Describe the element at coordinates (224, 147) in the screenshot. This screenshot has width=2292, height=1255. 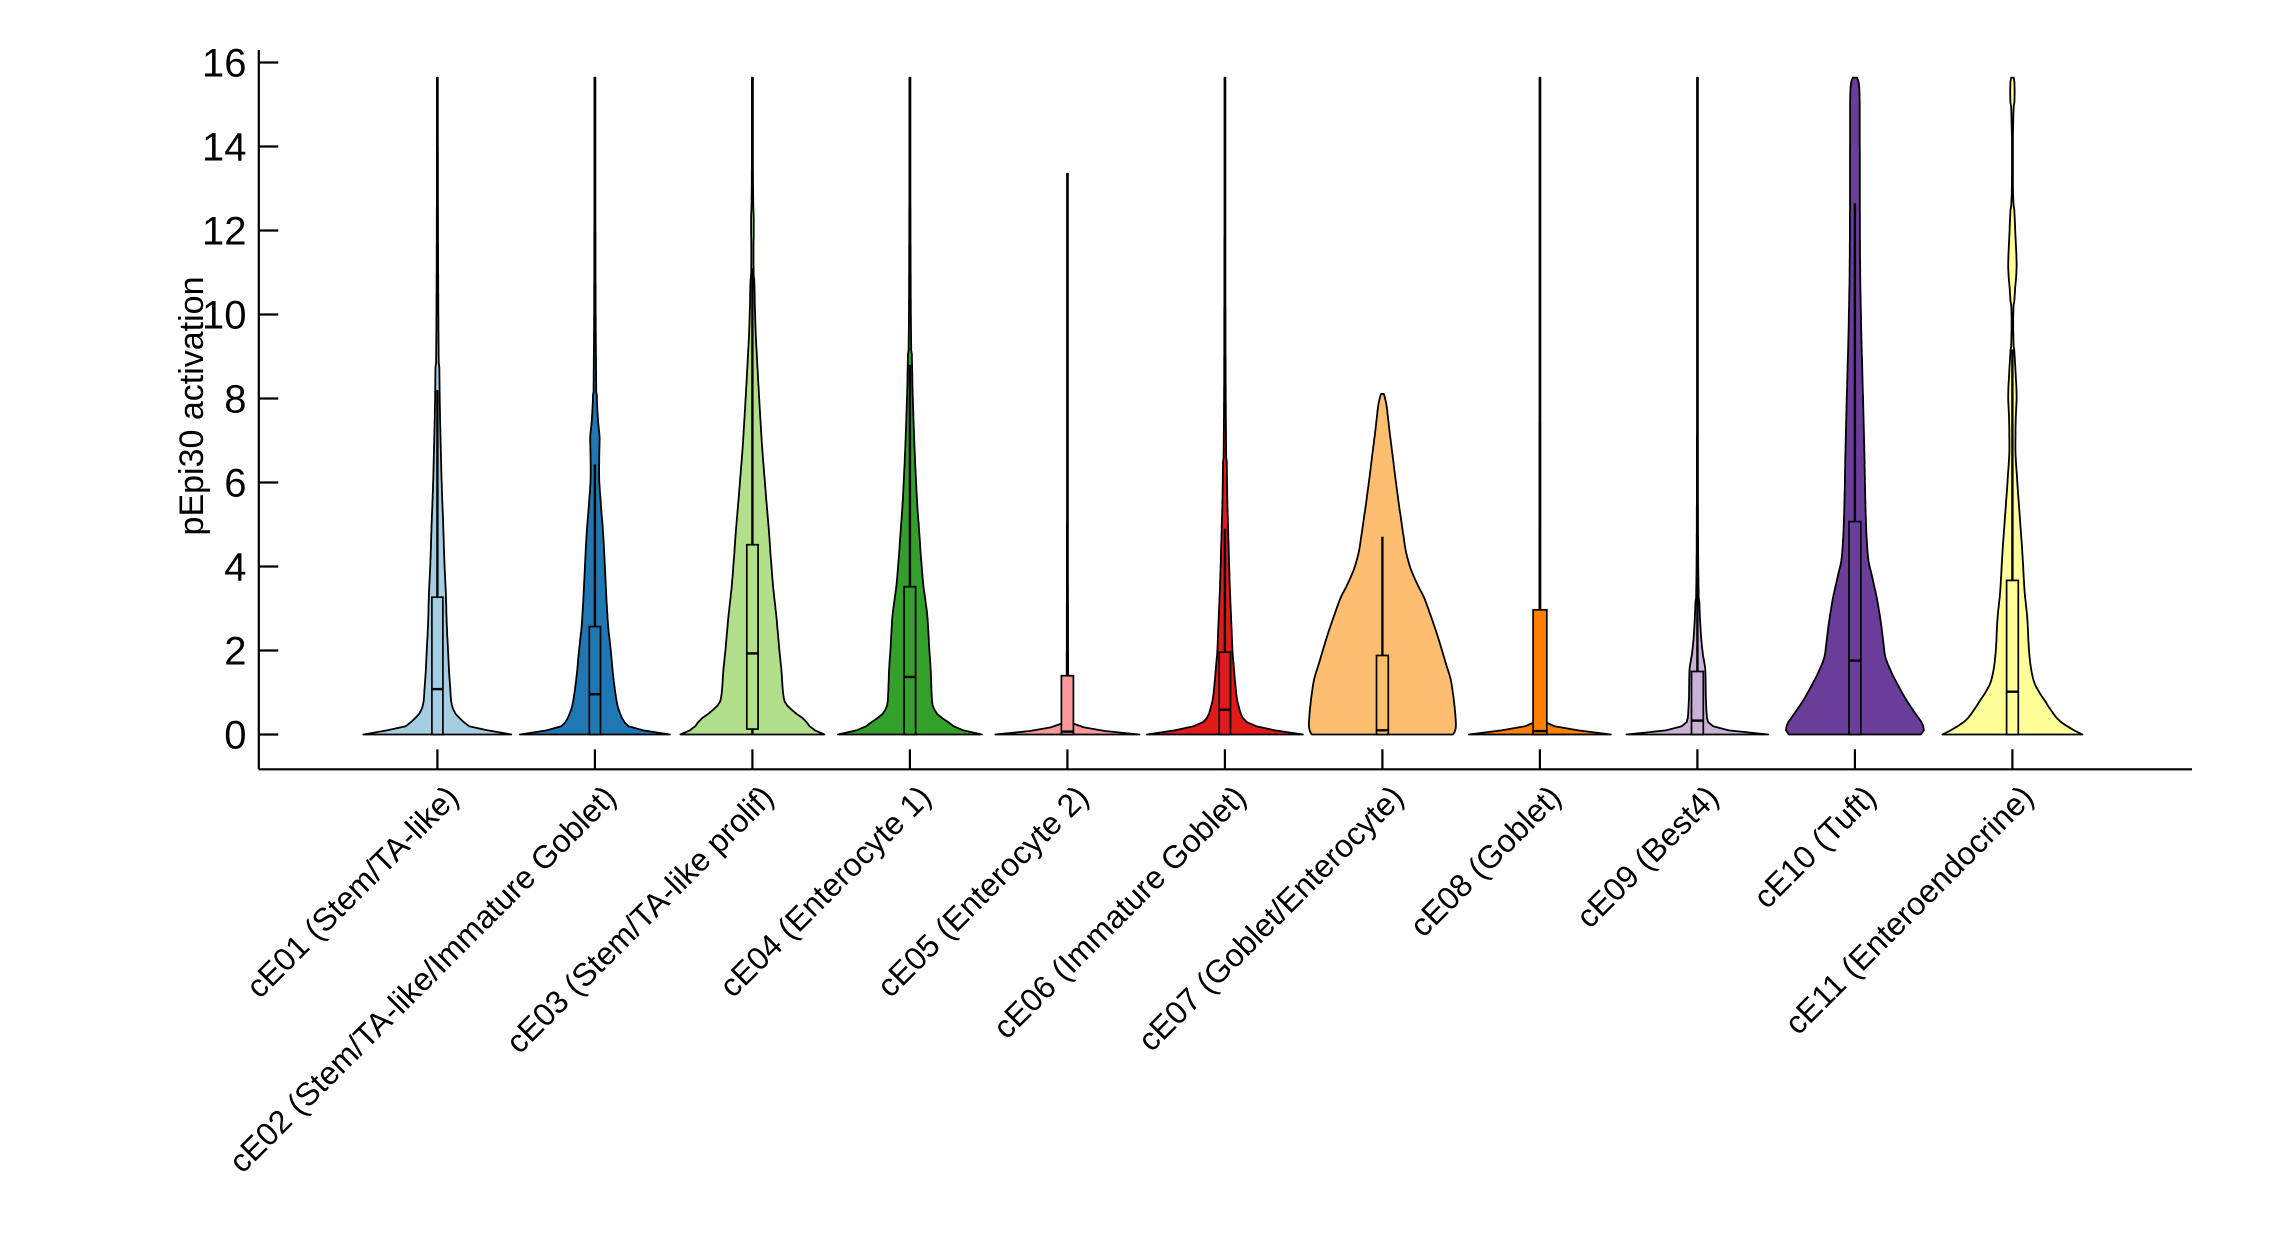
I see `svg-text: 14` at that location.